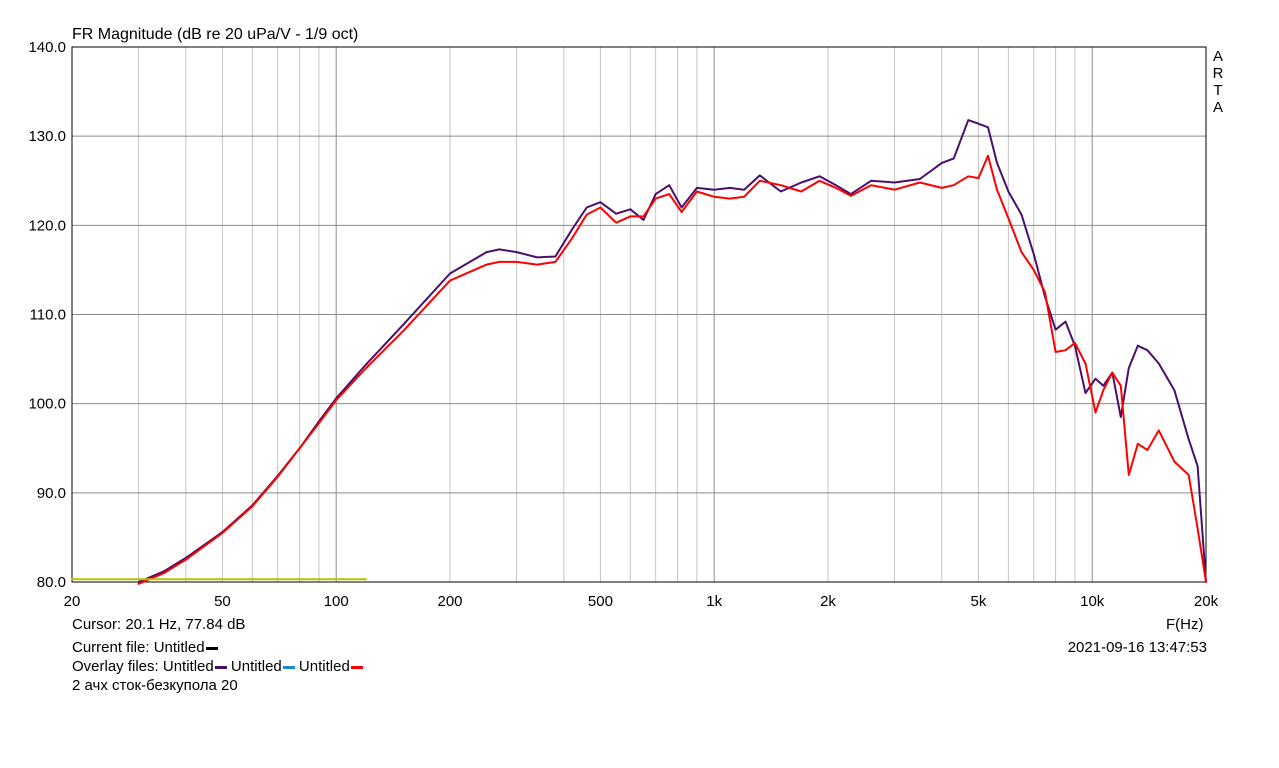 The image size is (1279, 768). I want to click on x-tick-label: 20, so click(72, 601).